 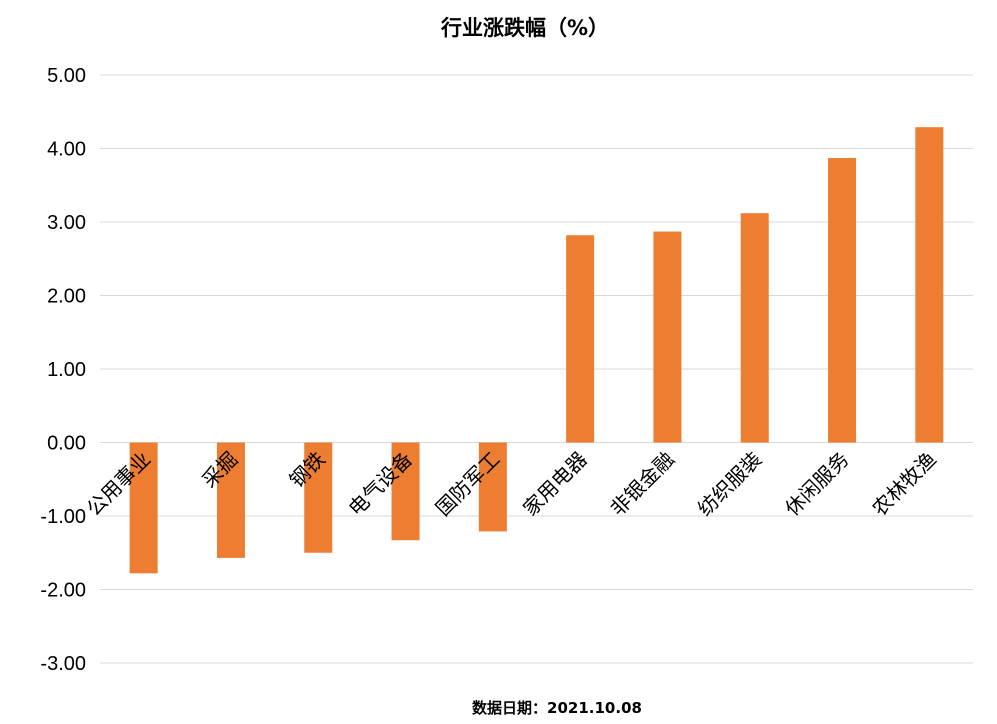 What do you see at coordinates (66, 297) in the screenshot?
I see `y-tick-label: 2.00` at bounding box center [66, 297].